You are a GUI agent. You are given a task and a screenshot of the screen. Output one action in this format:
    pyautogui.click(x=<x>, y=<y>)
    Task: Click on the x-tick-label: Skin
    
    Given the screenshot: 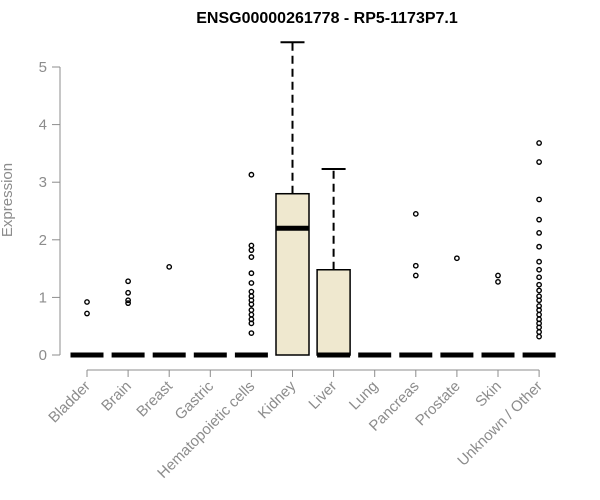 What is the action you would take?
    pyautogui.click(x=488, y=394)
    